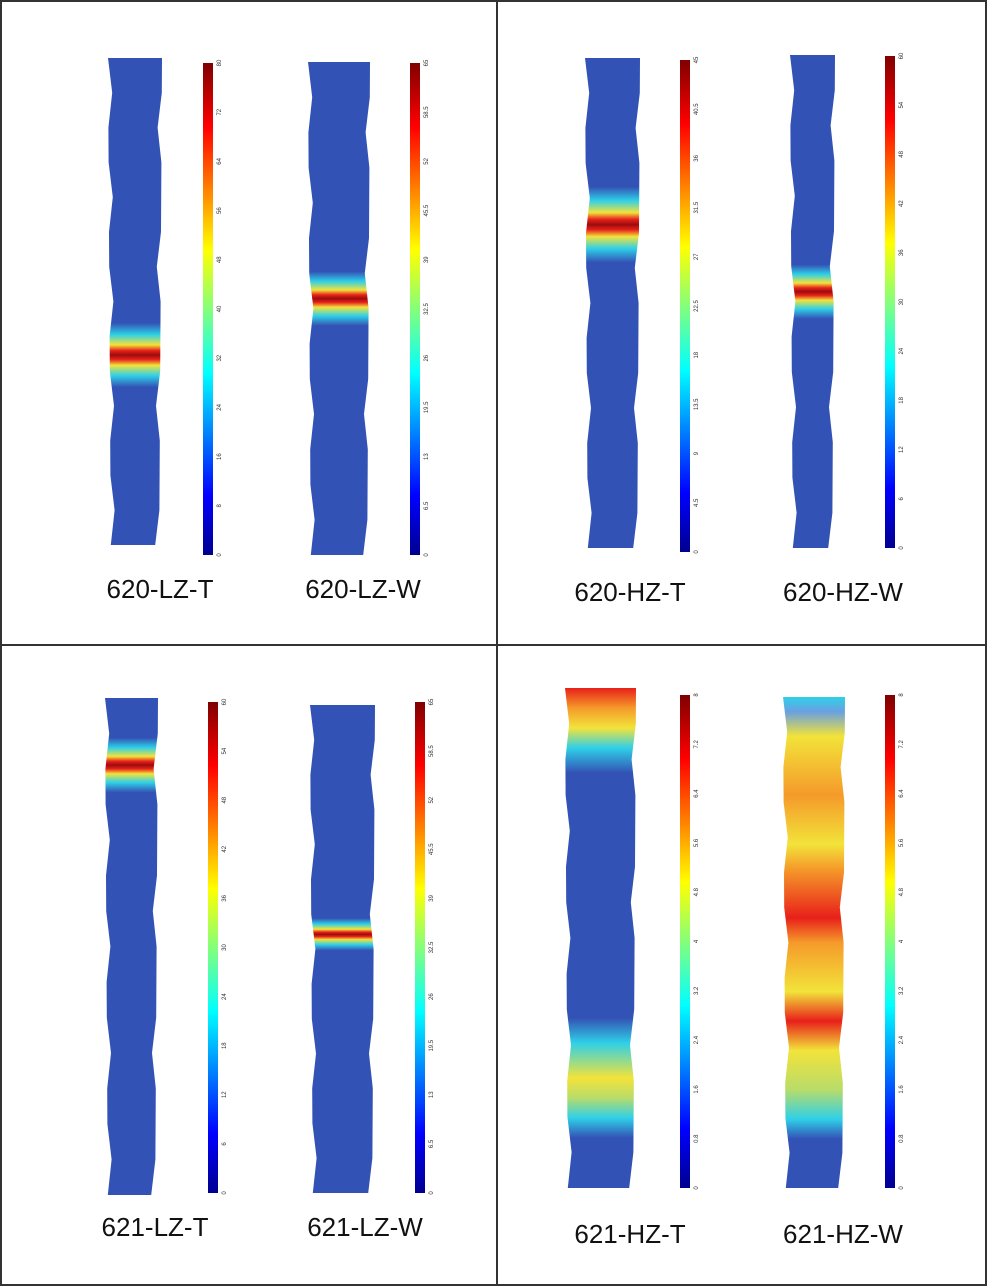 The image size is (987, 1286). I want to click on colorbar-tick-label: 26, so click(427, 357).